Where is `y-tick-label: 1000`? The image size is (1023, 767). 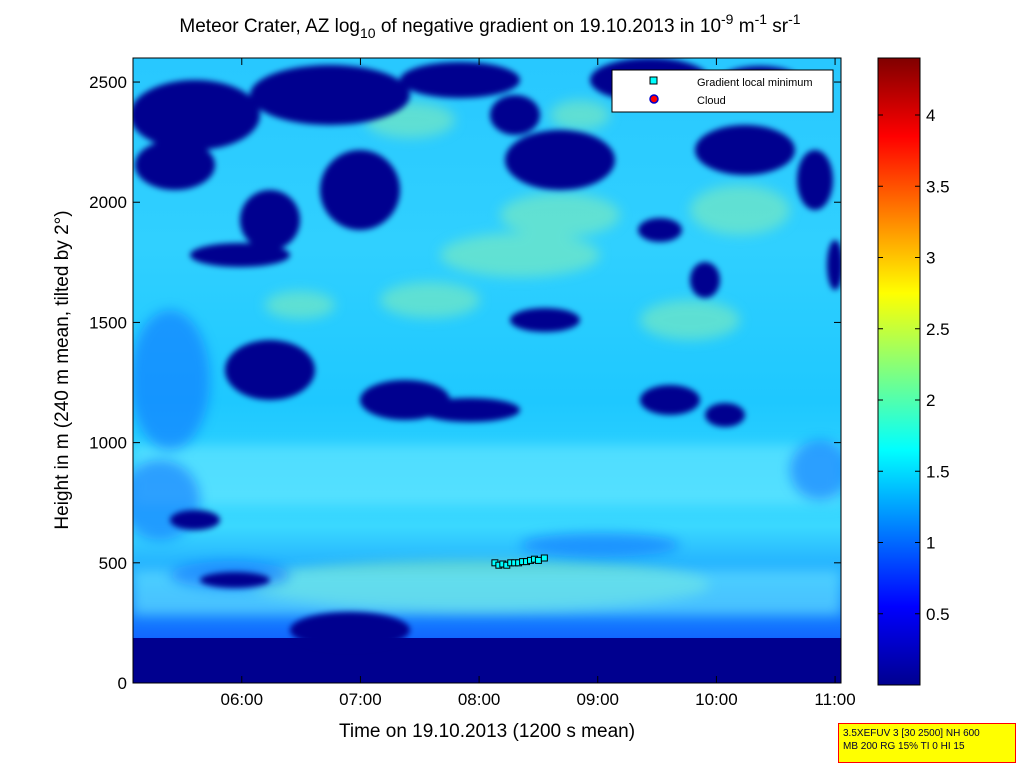 y-tick-label: 1000 is located at coordinates (108, 443).